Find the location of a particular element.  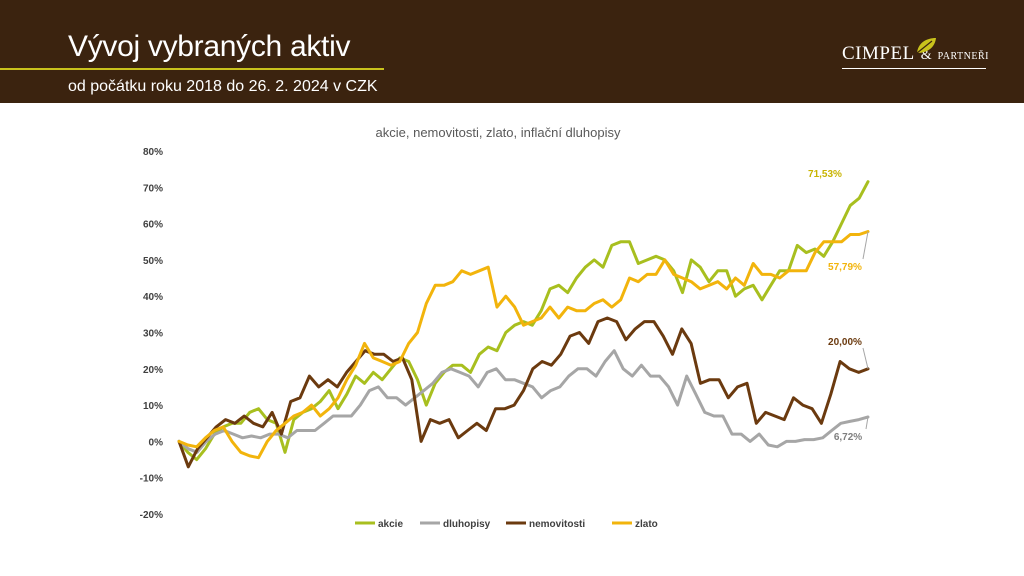

page-title: Vývoj vybraných aktiv is located at coordinates (209, 46).